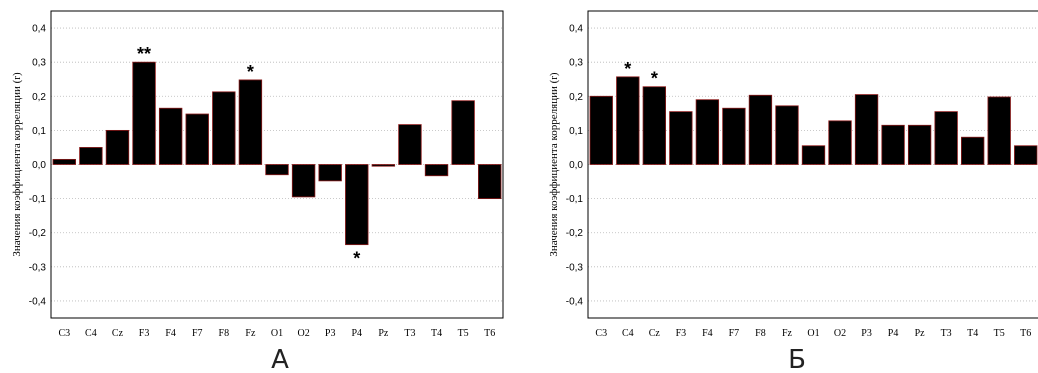 The height and width of the screenshot is (373, 1038). I want to click on panel-label: Б, so click(797, 359).